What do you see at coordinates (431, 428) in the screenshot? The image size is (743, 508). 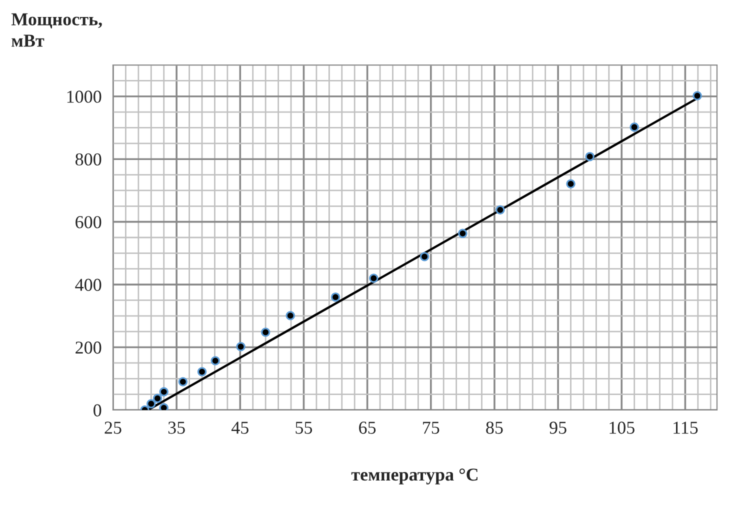 I see `x-tick-label: 75` at bounding box center [431, 428].